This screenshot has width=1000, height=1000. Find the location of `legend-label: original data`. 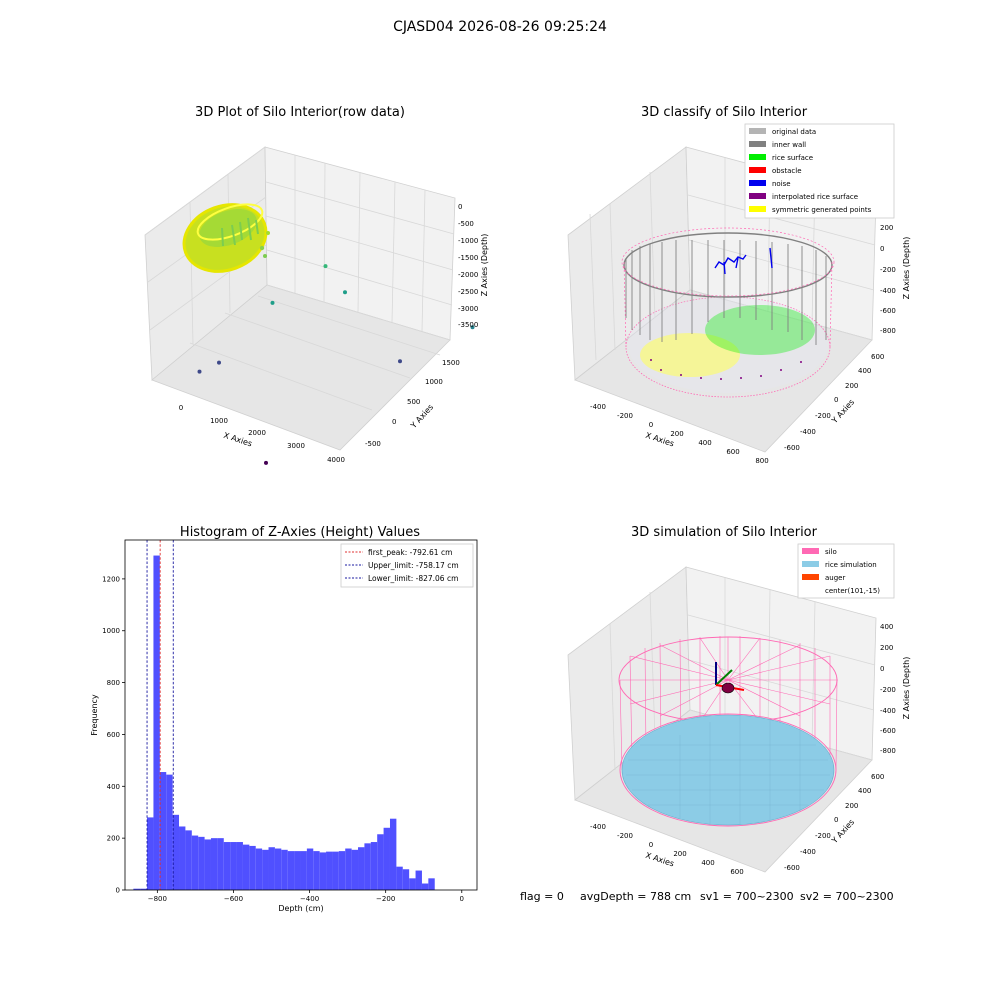

legend-label: original data is located at coordinates (794, 132).